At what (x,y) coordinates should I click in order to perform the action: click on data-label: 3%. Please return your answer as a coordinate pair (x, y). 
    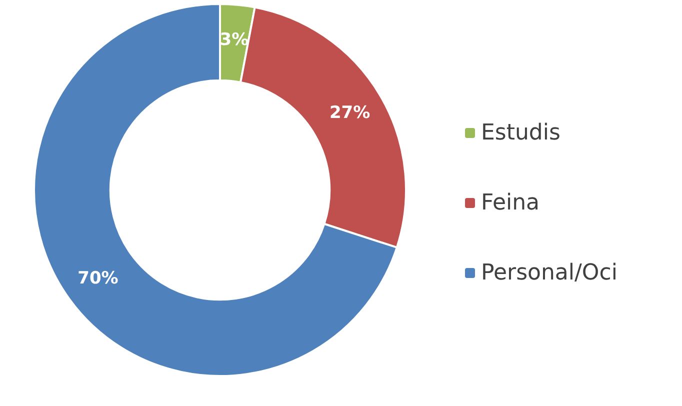
    Looking at the image, I should click on (234, 40).